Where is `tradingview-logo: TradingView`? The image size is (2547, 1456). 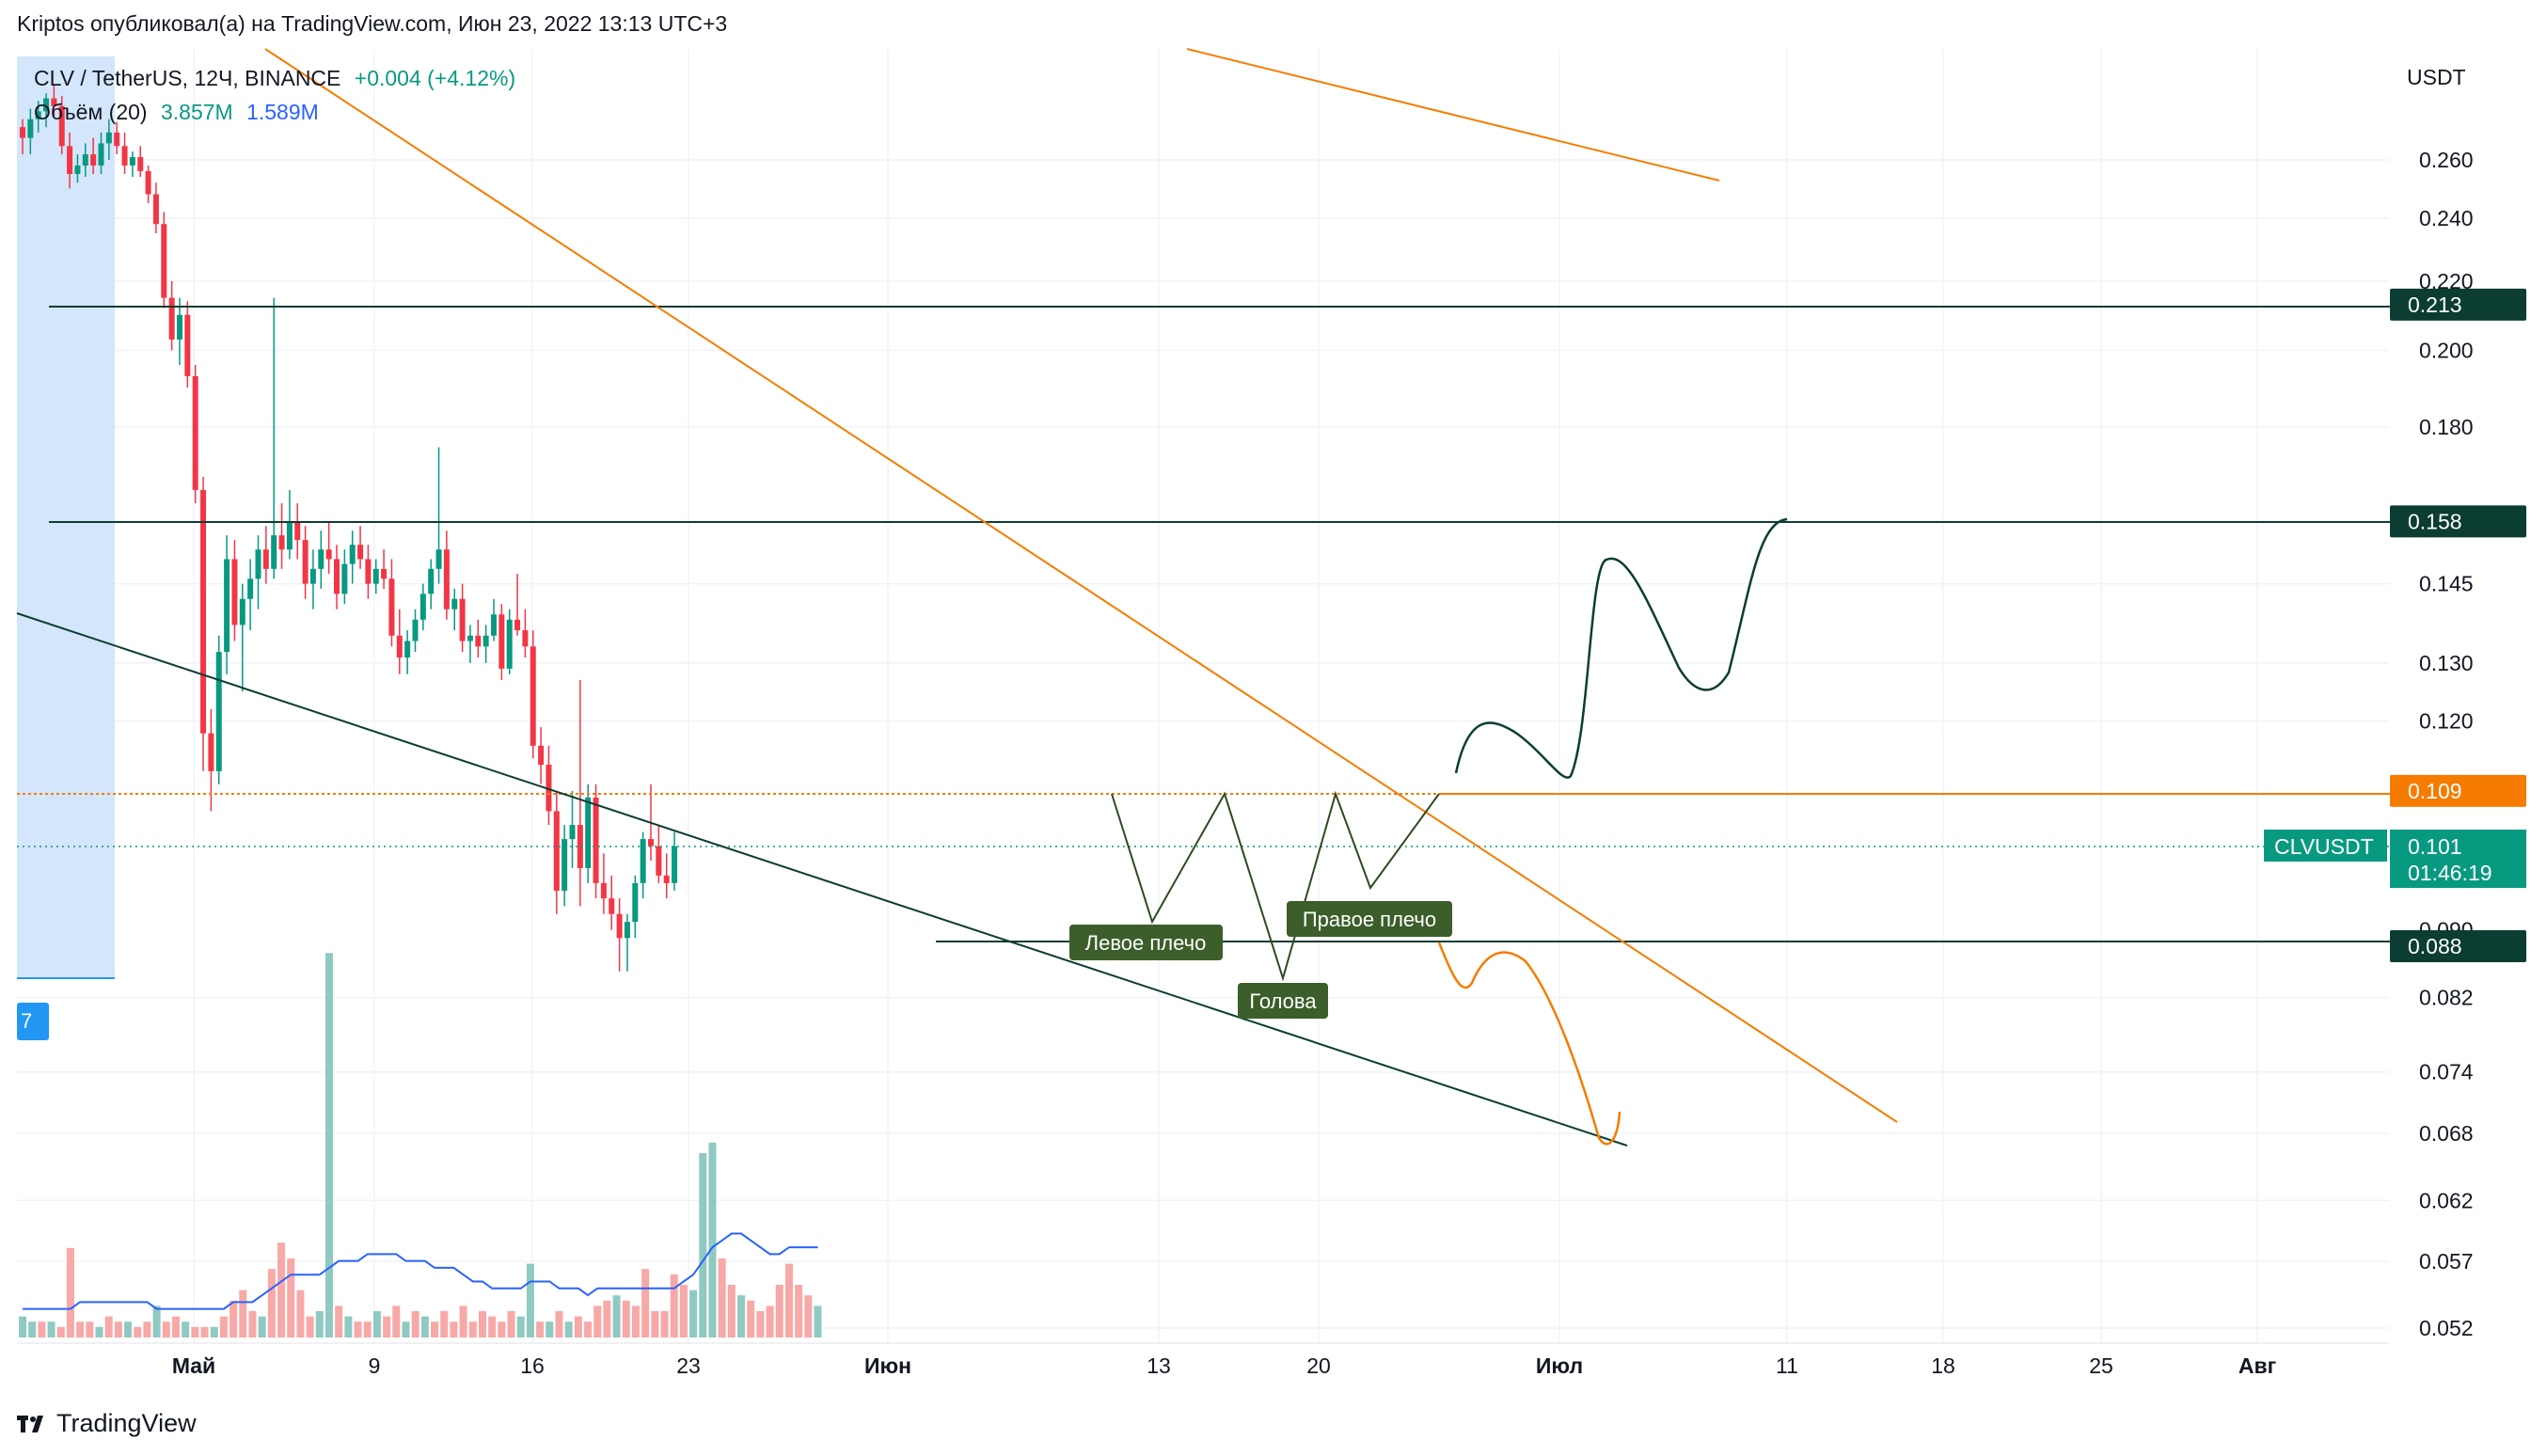
tradingview-logo: TradingView is located at coordinates (107, 1423).